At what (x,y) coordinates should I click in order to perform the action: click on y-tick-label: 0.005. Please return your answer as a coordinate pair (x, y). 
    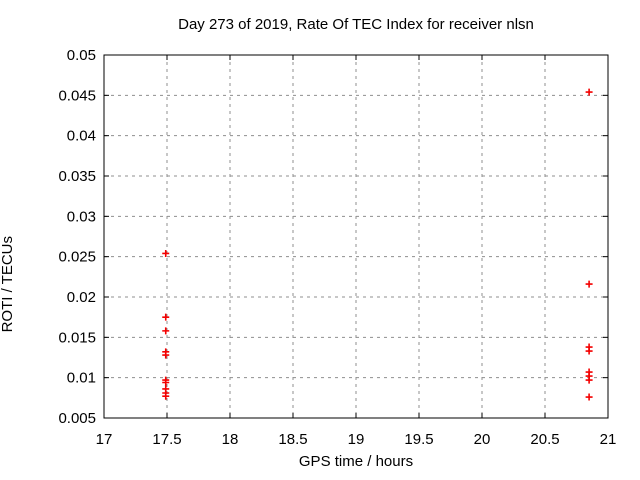
    Looking at the image, I should click on (77, 418).